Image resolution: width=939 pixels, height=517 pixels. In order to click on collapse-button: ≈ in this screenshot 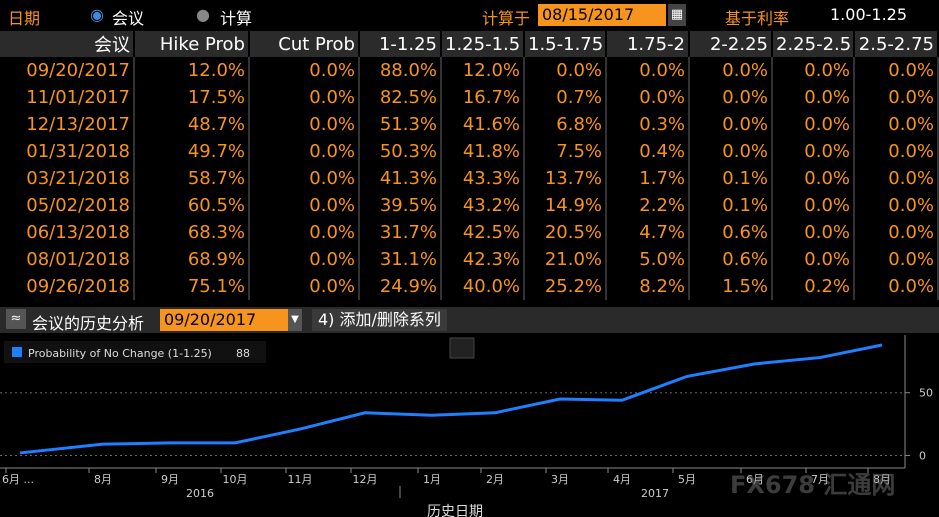, I will do `click(16, 319)`.